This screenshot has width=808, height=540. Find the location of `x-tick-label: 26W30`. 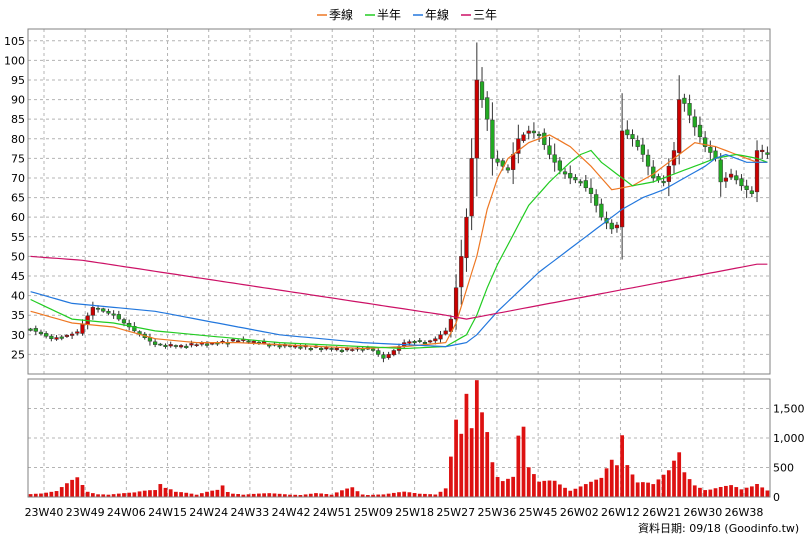

x-tick-label: 26W30 is located at coordinates (702, 512).